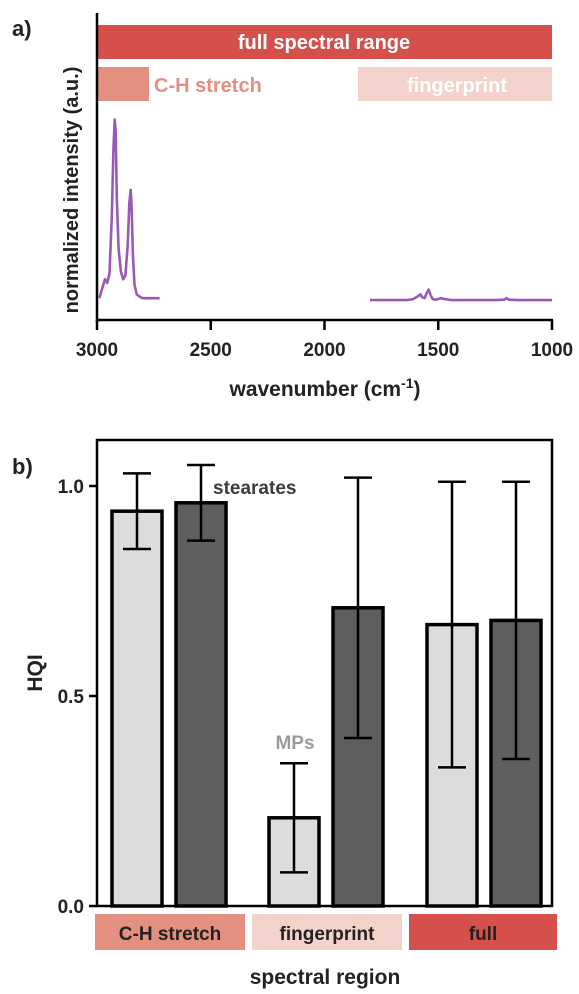  Describe the element at coordinates (294, 743) in the screenshot. I see `mps-series-label: MPs` at that location.